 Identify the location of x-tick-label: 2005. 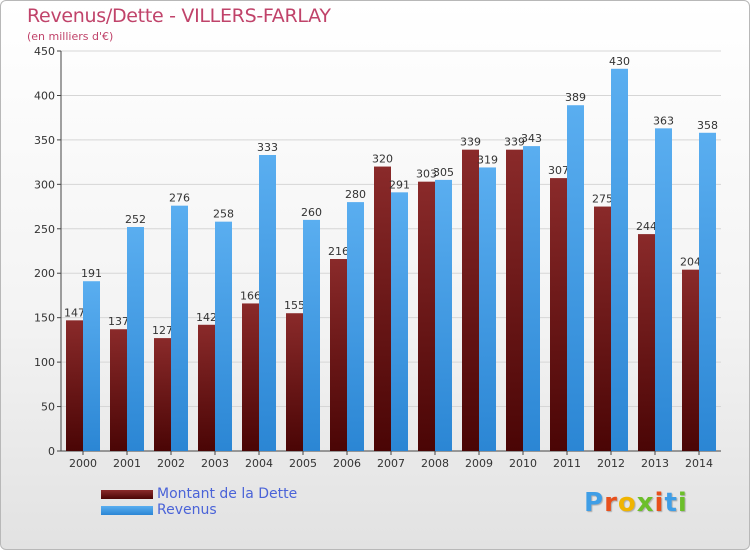
(303, 463).